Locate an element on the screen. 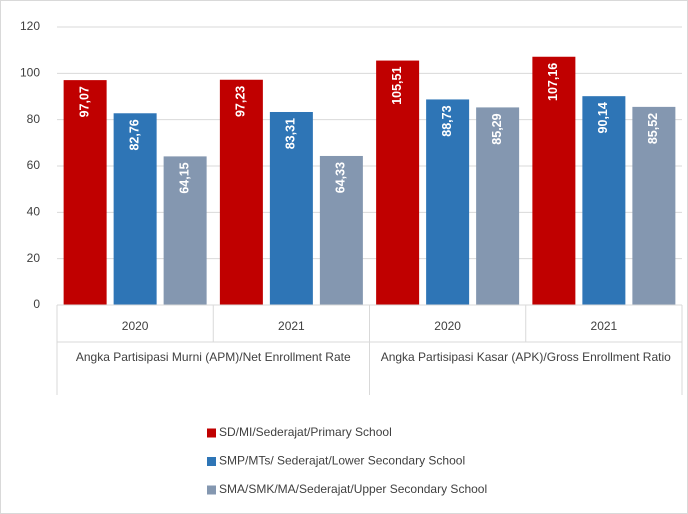  data-label: 64,33 is located at coordinates (341, 177).